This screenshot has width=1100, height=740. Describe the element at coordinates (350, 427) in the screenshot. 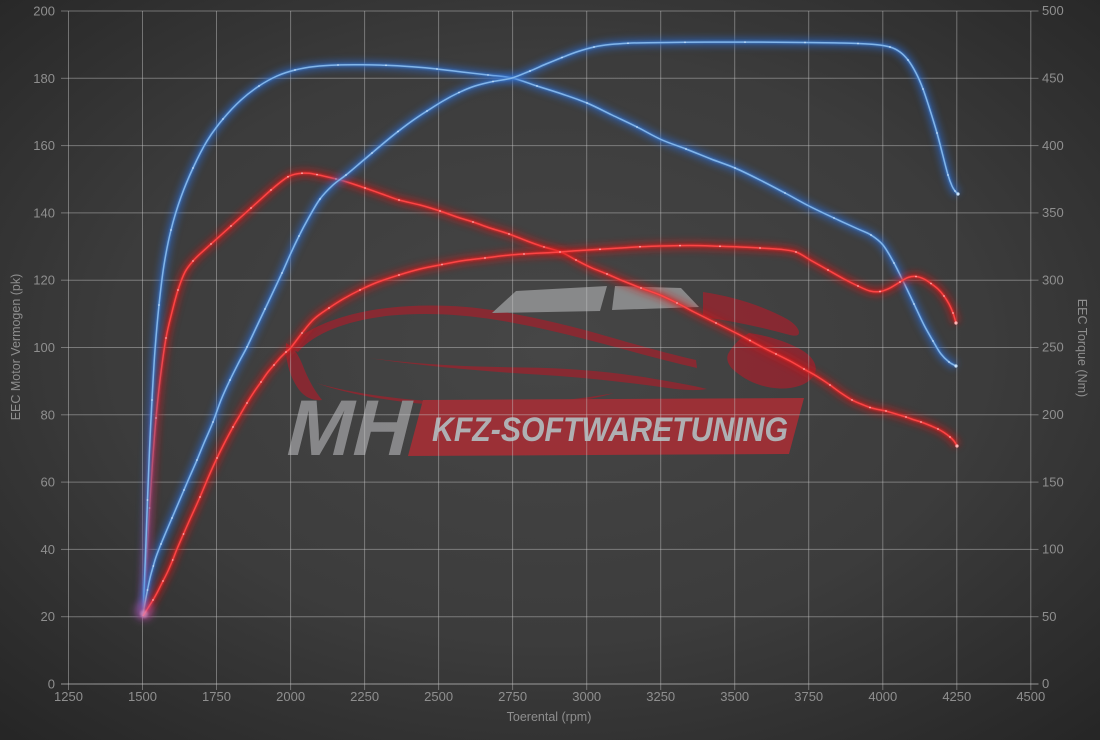

I see `svg-text: MH` at that location.